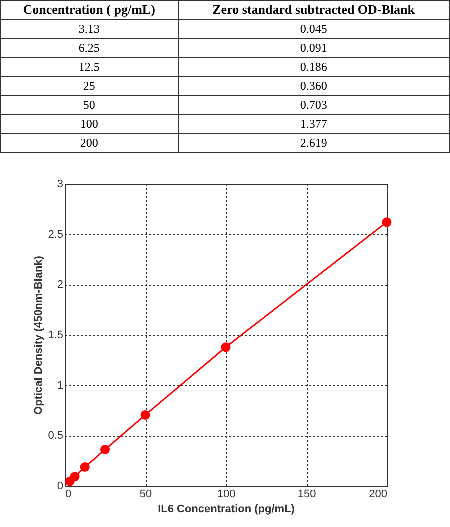 This screenshot has width=450, height=527. Describe the element at coordinates (89, 67) in the screenshot. I see `text: 12.5` at that location.